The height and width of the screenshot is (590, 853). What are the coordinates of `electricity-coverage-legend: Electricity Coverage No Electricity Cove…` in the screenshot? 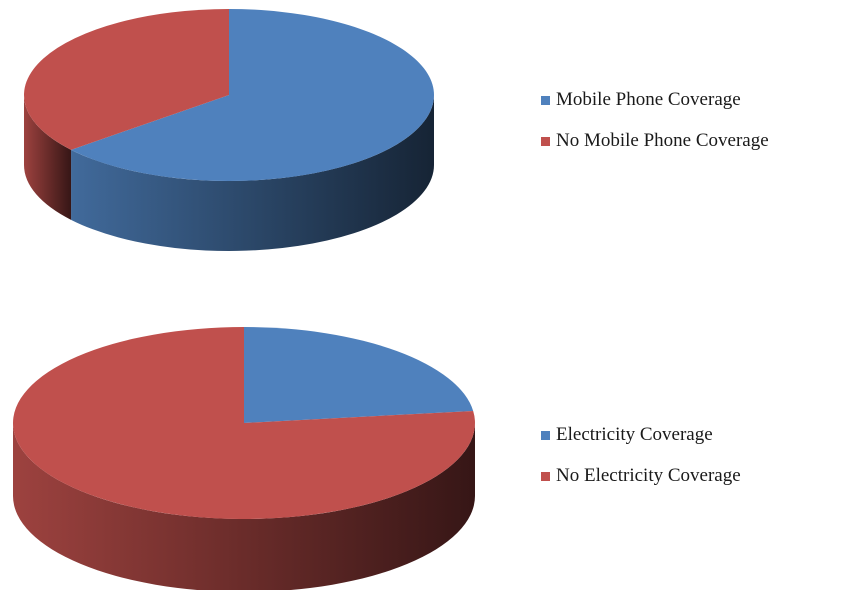 It's located at (641, 465).